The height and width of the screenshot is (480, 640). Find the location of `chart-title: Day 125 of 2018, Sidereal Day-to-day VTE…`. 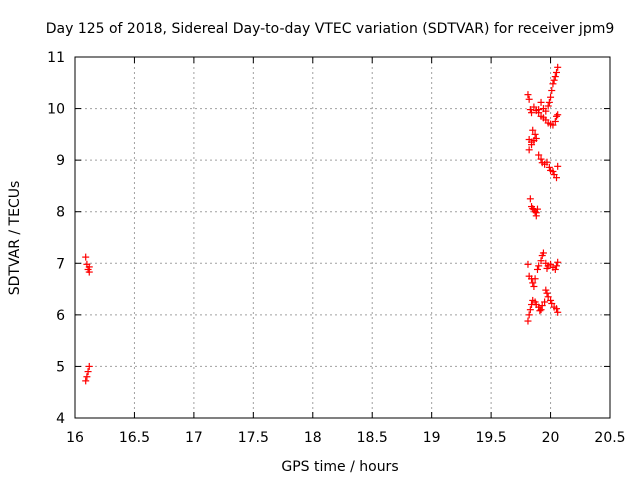

chart-title: Day 125 of 2018, Sidereal Day-to-day VTE… is located at coordinates (330, 29).